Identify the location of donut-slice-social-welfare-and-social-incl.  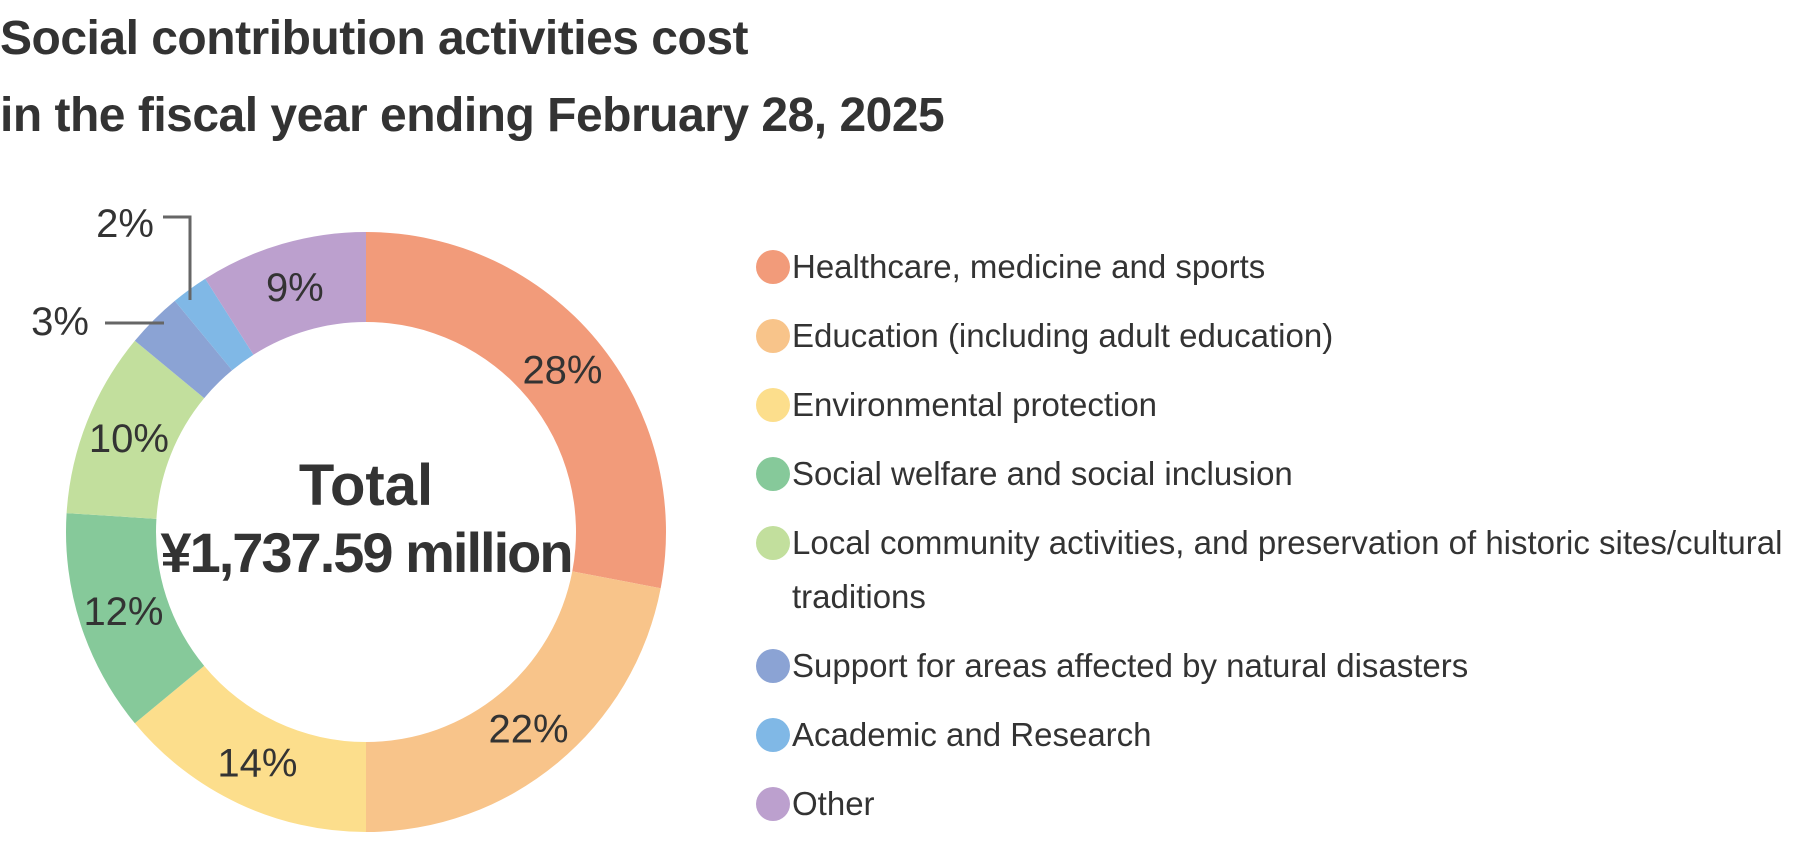
(135, 618).